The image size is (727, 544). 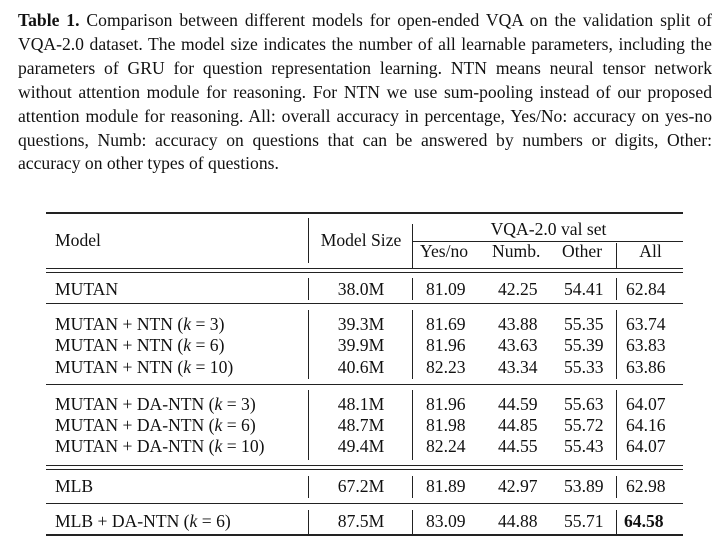 What do you see at coordinates (361, 446) in the screenshot?
I see `table-row-size: 49.4M` at bounding box center [361, 446].